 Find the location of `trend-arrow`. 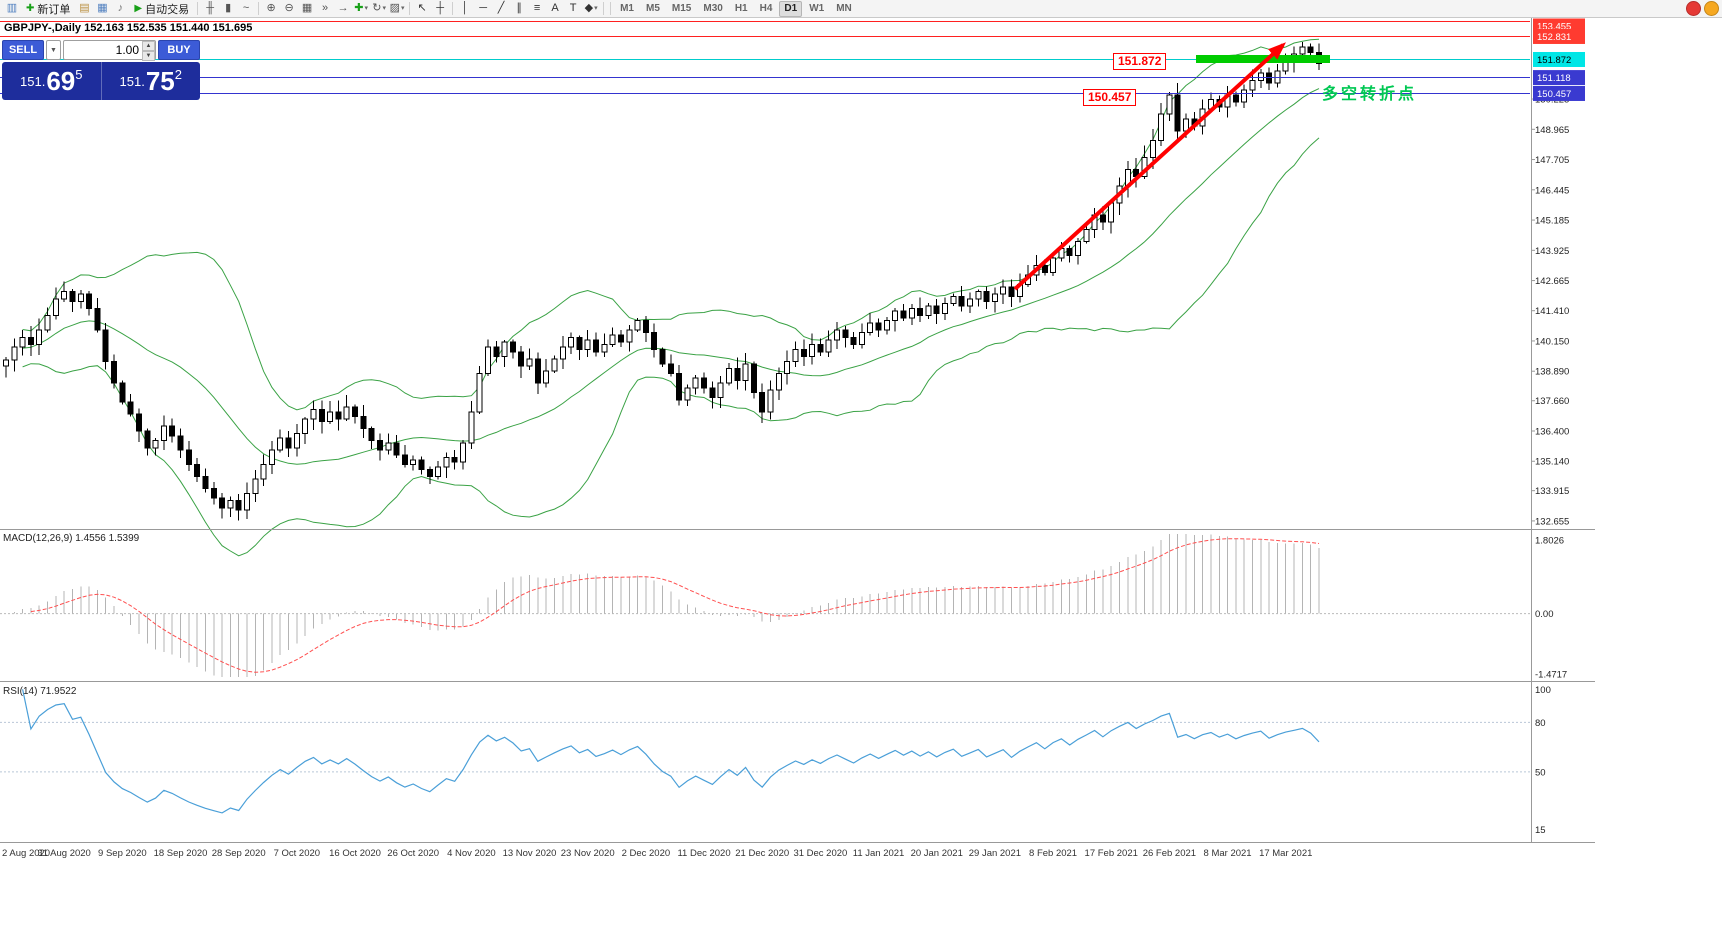

trend-arrow is located at coordinates (1149, 166).